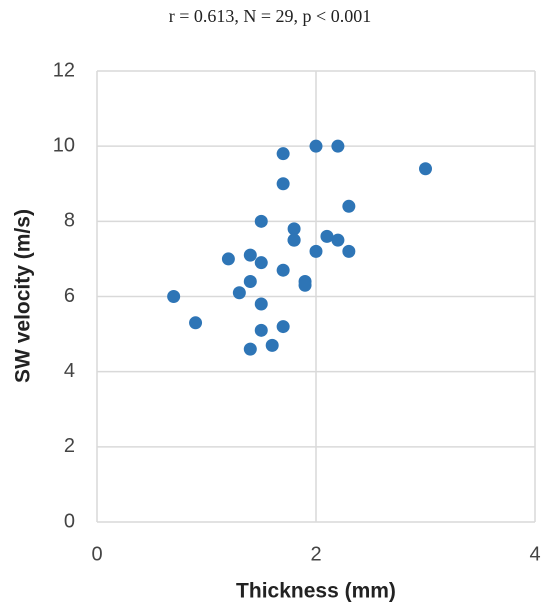 This screenshot has width=550, height=614. Describe the element at coordinates (534, 554) in the screenshot. I see `x-tick-label: 4` at that location.